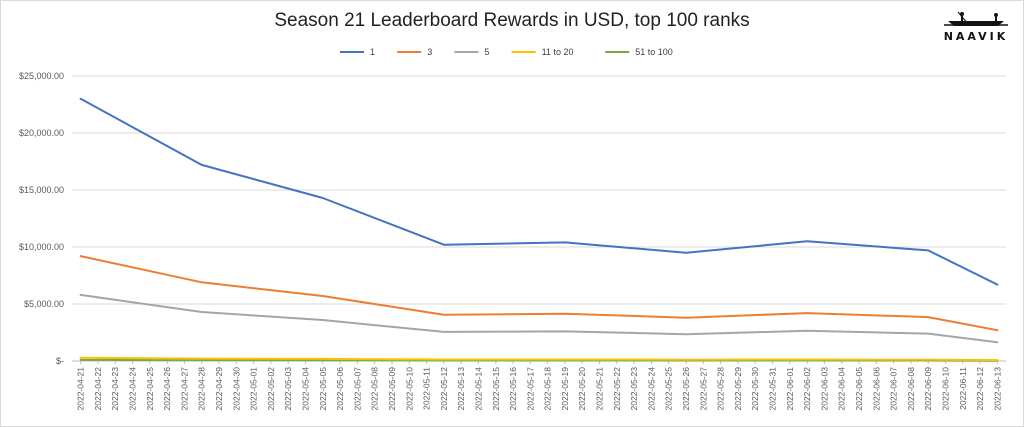  What do you see at coordinates (773, 389) in the screenshot?
I see `x-tick-label: 2022-05-31` at bounding box center [773, 389].